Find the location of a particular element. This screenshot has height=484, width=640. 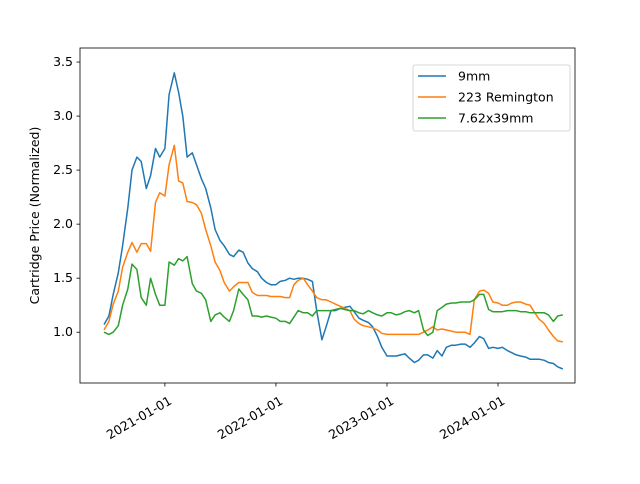

y-tick-label: 2.0 is located at coordinates (63, 223).